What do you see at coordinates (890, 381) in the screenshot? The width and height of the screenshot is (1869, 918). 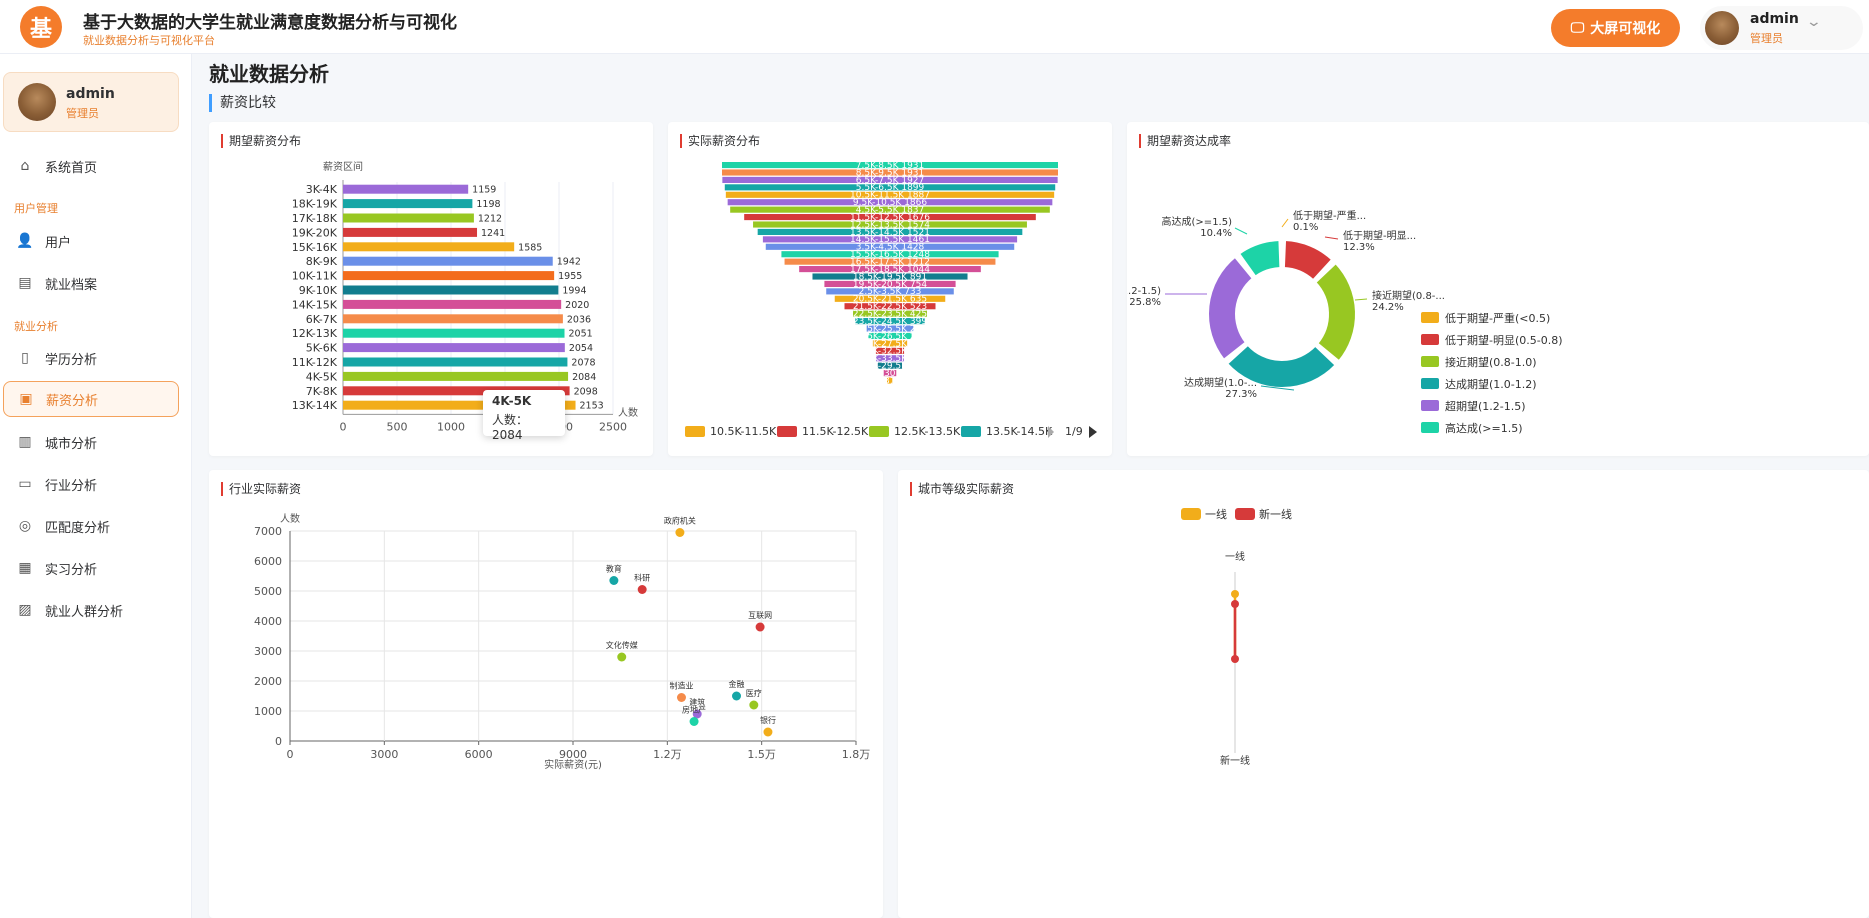 I see `funnel-label: 30.5K-31.5K 33` at bounding box center [890, 381].